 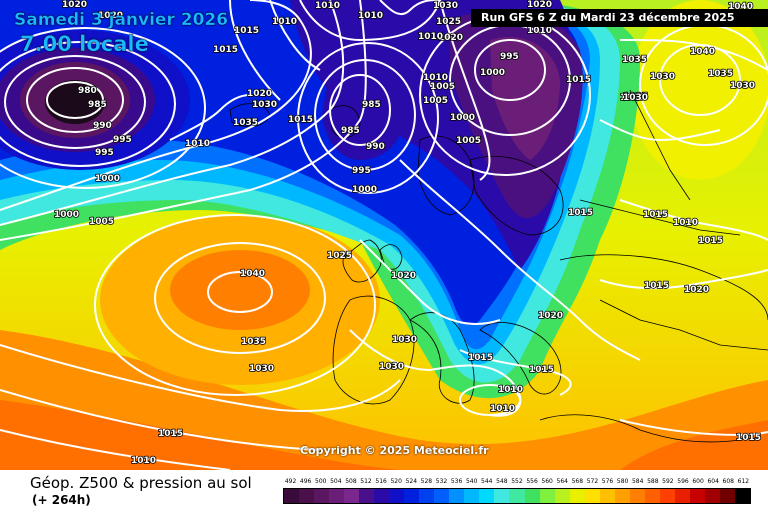 What do you see at coordinates (121, 20) in the screenshot?
I see `forecast-date: Samedi 3 janvier 2026` at bounding box center [121, 20].